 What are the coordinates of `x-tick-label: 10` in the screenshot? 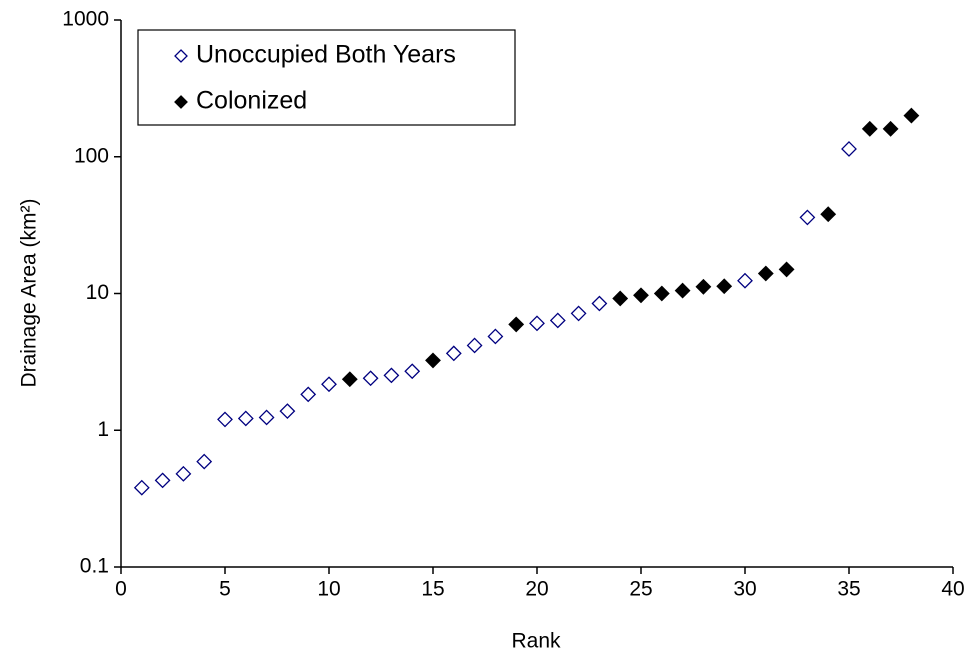 It's located at (328, 589).